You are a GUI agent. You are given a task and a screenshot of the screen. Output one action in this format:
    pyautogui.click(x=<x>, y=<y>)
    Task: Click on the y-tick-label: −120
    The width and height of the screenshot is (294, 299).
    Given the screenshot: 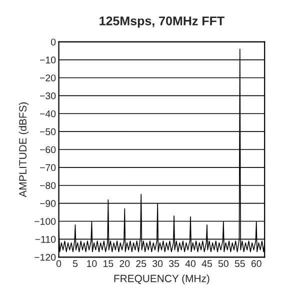 What is the action you would take?
    pyautogui.click(x=45, y=257)
    